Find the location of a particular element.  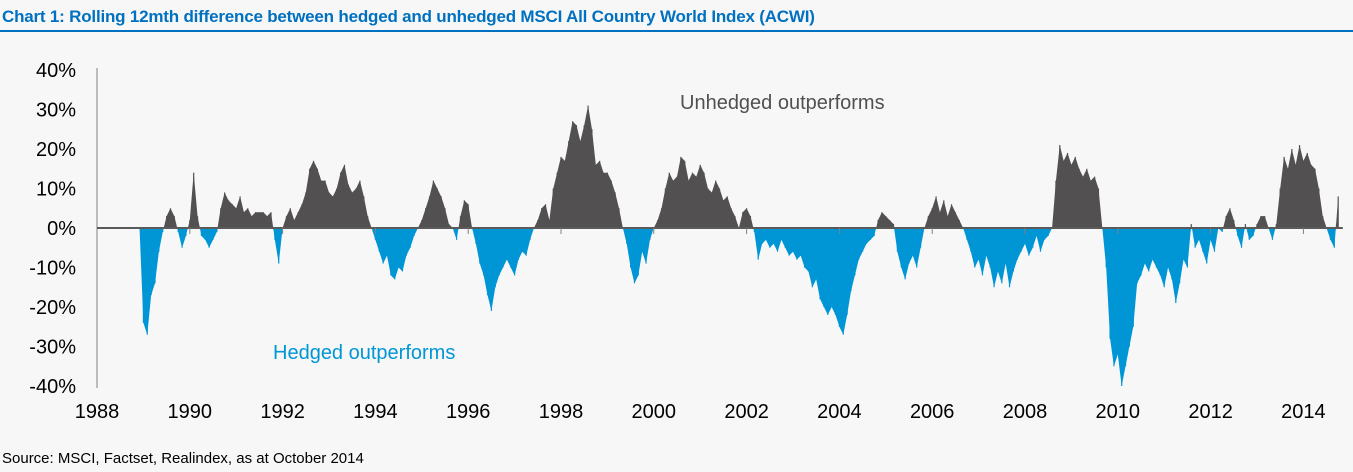

x-tick-label: 2012 is located at coordinates (1210, 412).